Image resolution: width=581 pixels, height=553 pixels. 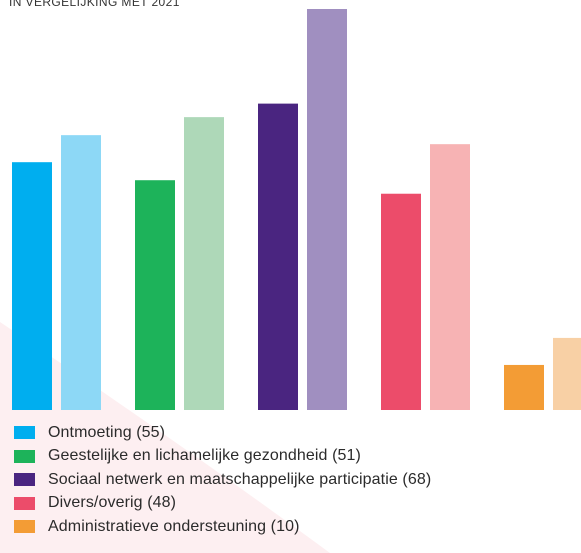 I want to click on chart-subtitle: IN VERGELIJKING MET 2021, so click(x=94, y=4).